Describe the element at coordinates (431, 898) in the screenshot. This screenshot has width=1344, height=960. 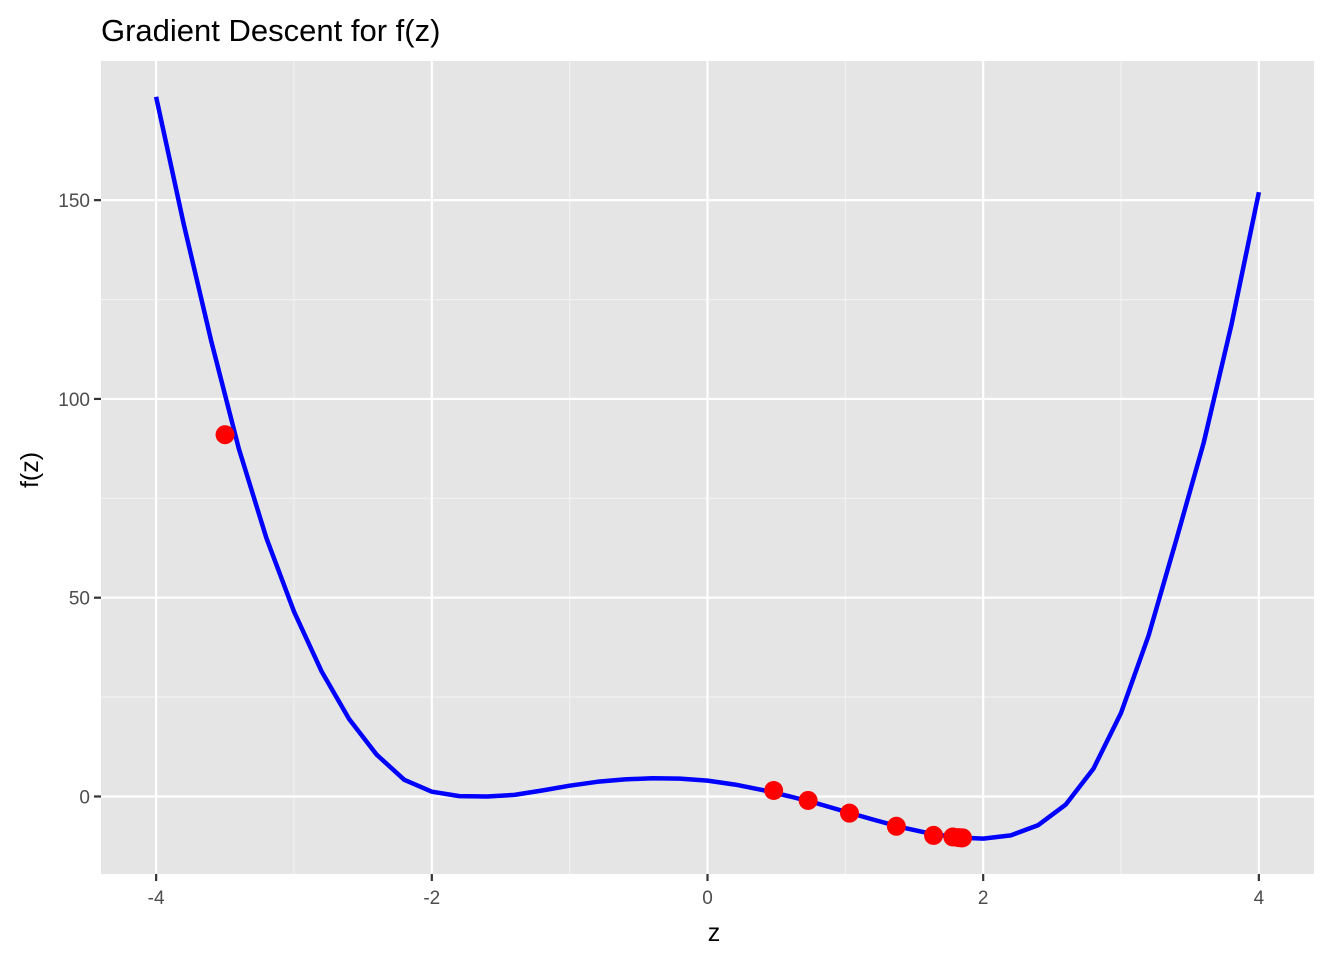
I see `x-tick-label: -2` at that location.